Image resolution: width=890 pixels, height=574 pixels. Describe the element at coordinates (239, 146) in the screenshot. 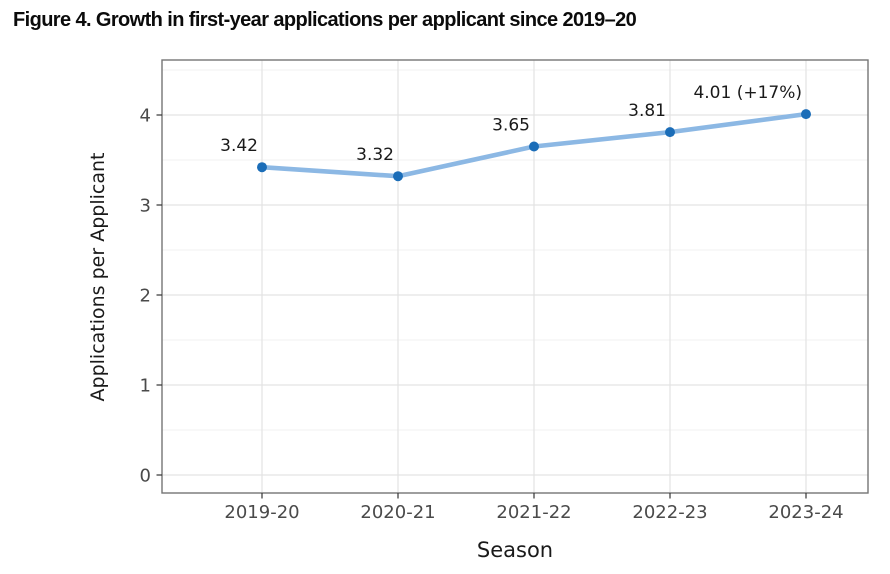

I see `data-point-label: 3.42` at that location.